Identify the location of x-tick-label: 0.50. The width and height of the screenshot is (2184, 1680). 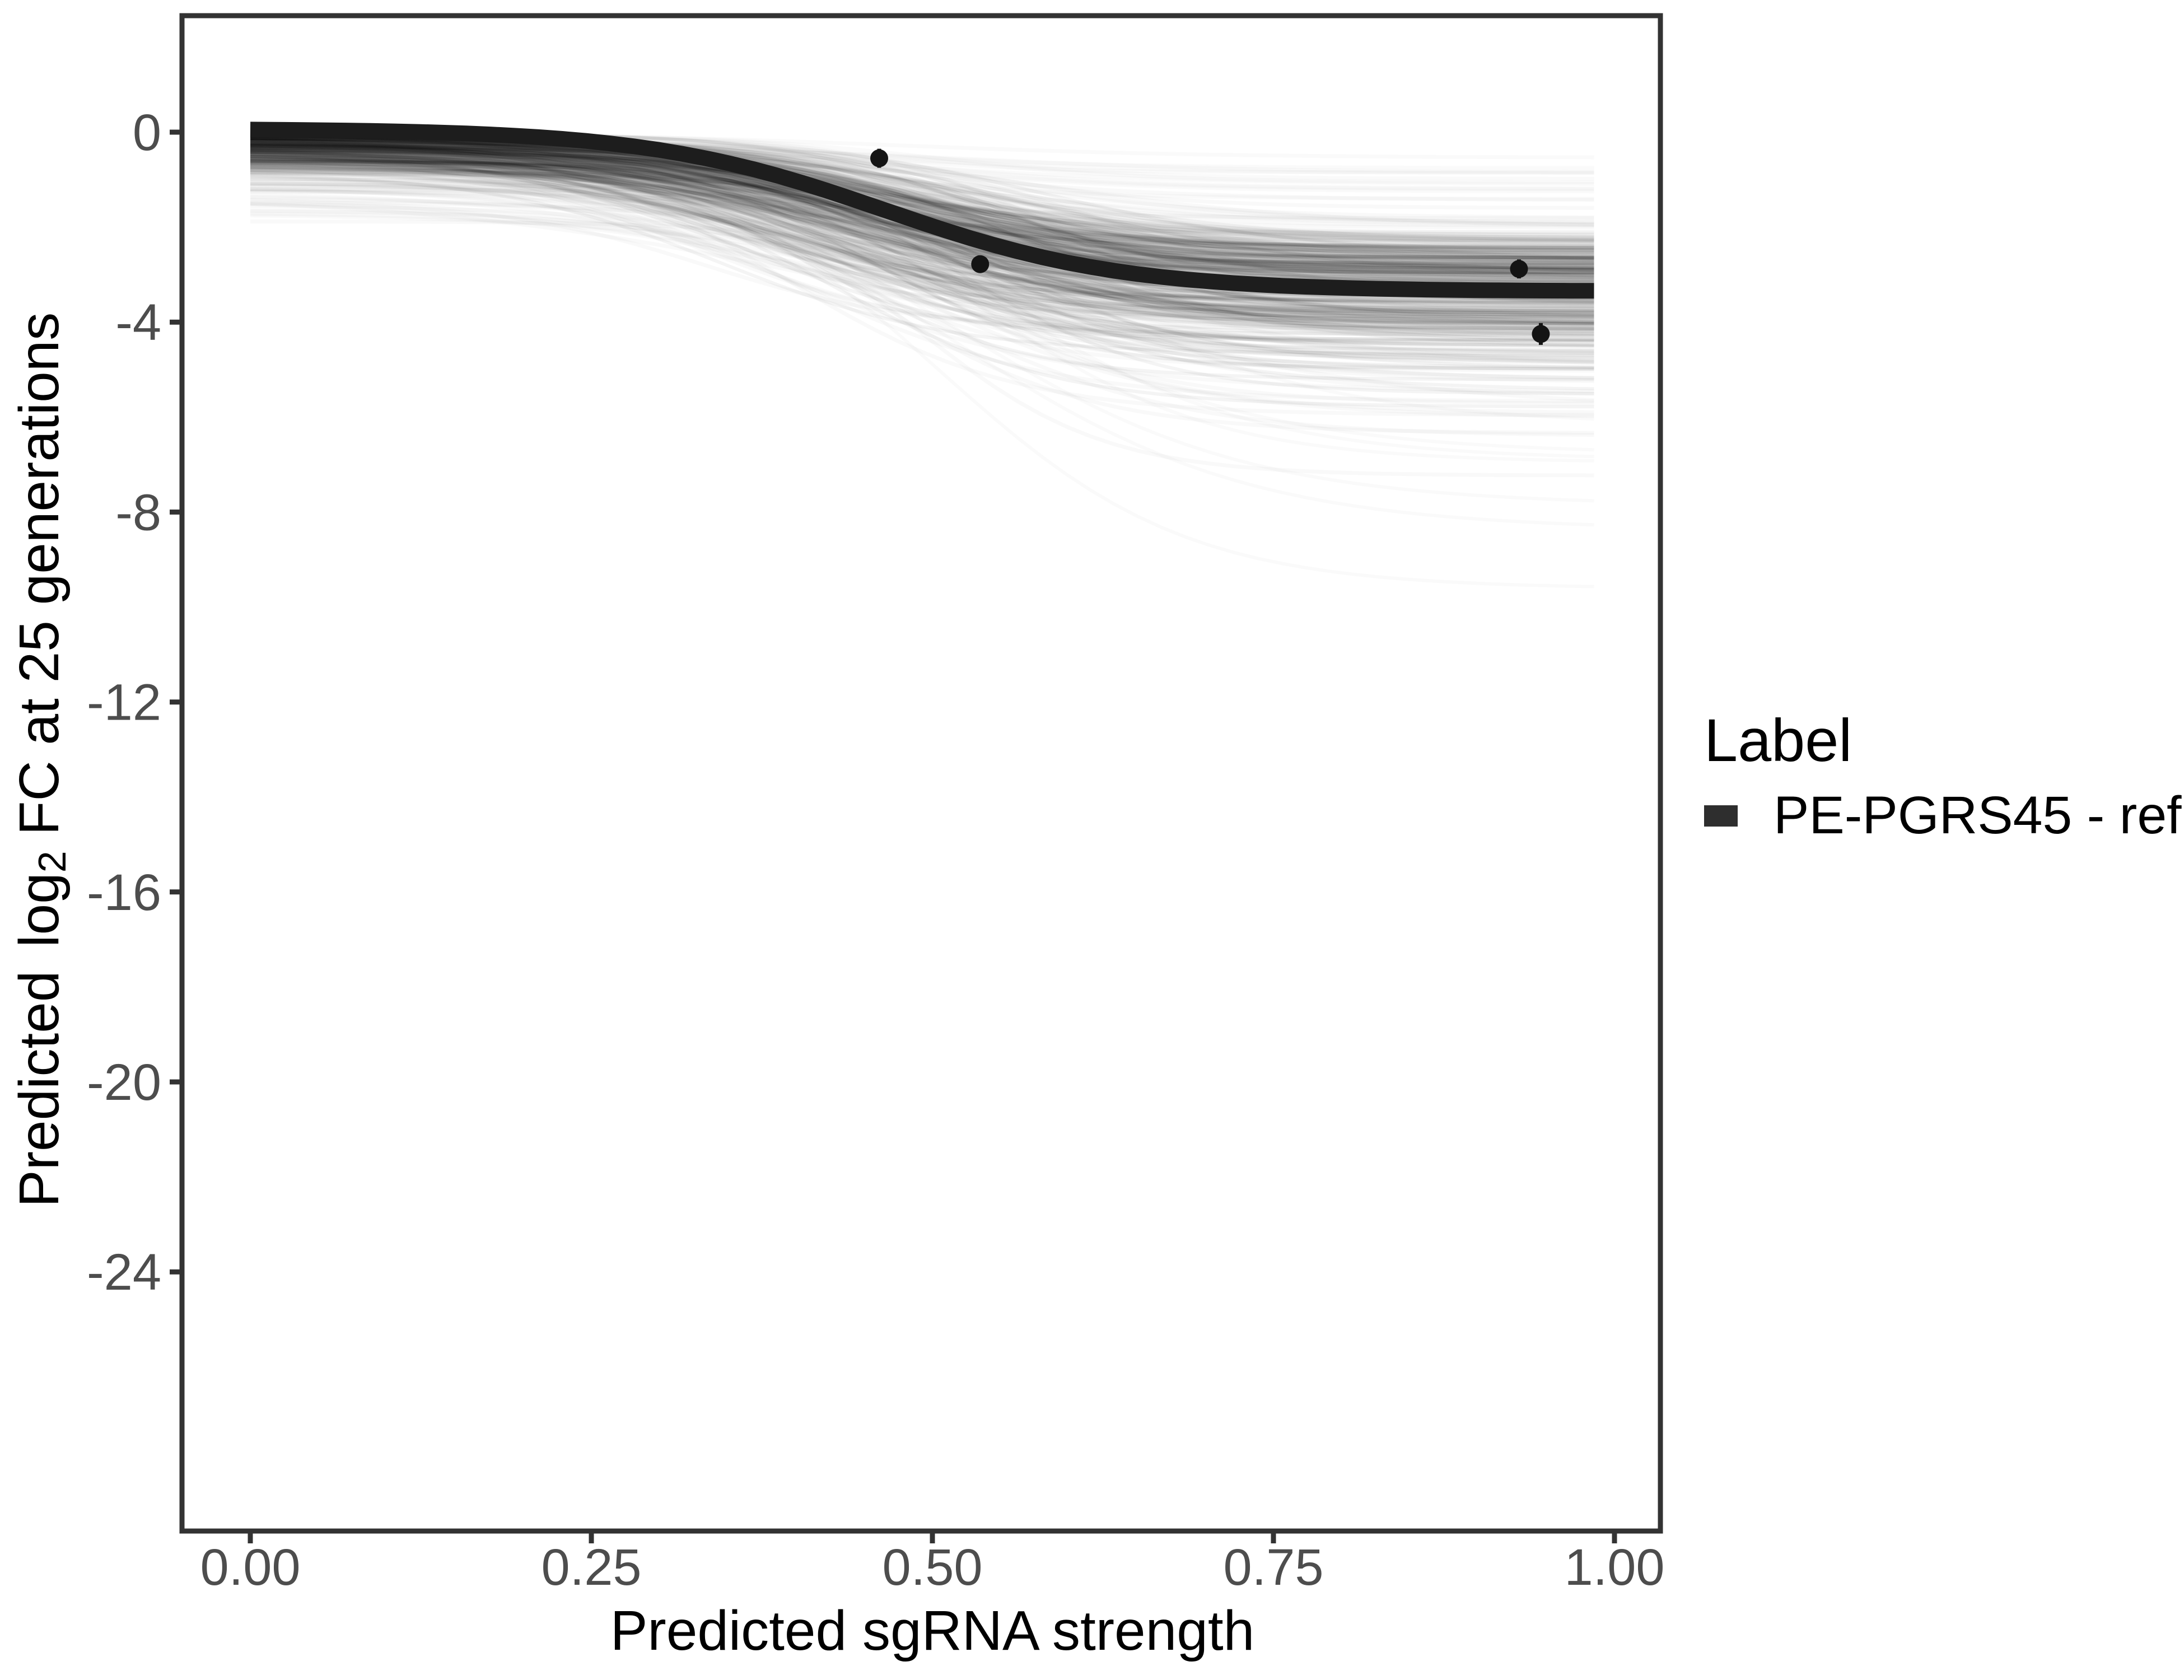
(932, 1568).